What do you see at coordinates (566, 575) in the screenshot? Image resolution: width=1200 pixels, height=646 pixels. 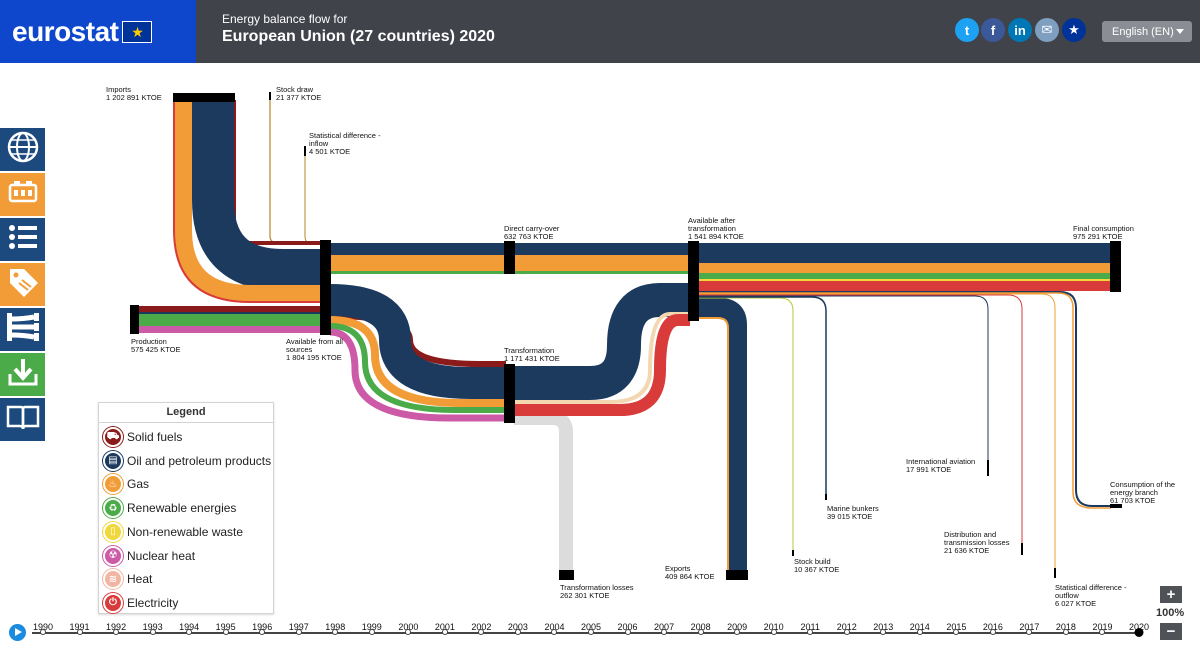 I see `node-transformation-losses` at bounding box center [566, 575].